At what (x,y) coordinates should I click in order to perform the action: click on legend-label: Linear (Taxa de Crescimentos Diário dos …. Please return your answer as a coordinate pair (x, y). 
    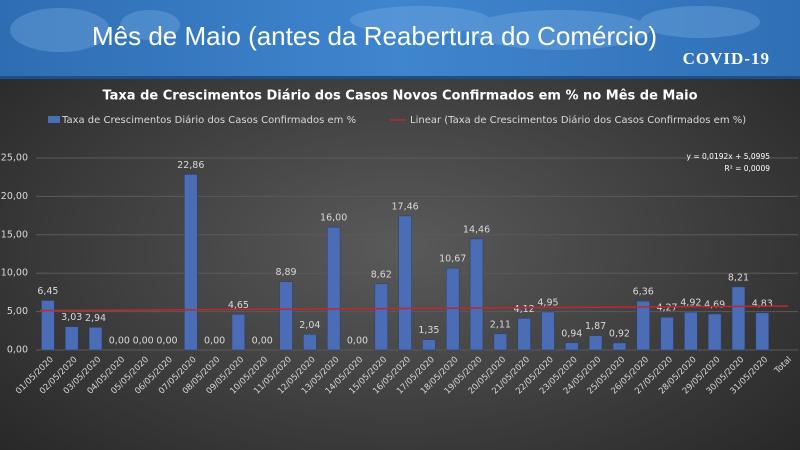
    Looking at the image, I should click on (578, 120).